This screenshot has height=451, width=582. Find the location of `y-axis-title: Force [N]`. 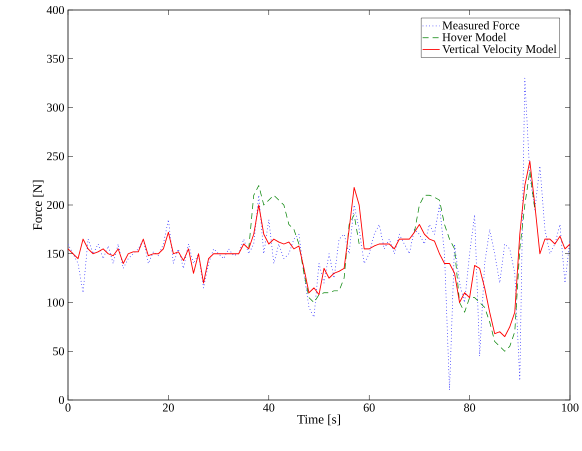

y-axis-title: Force [N] is located at coordinates (38, 205).